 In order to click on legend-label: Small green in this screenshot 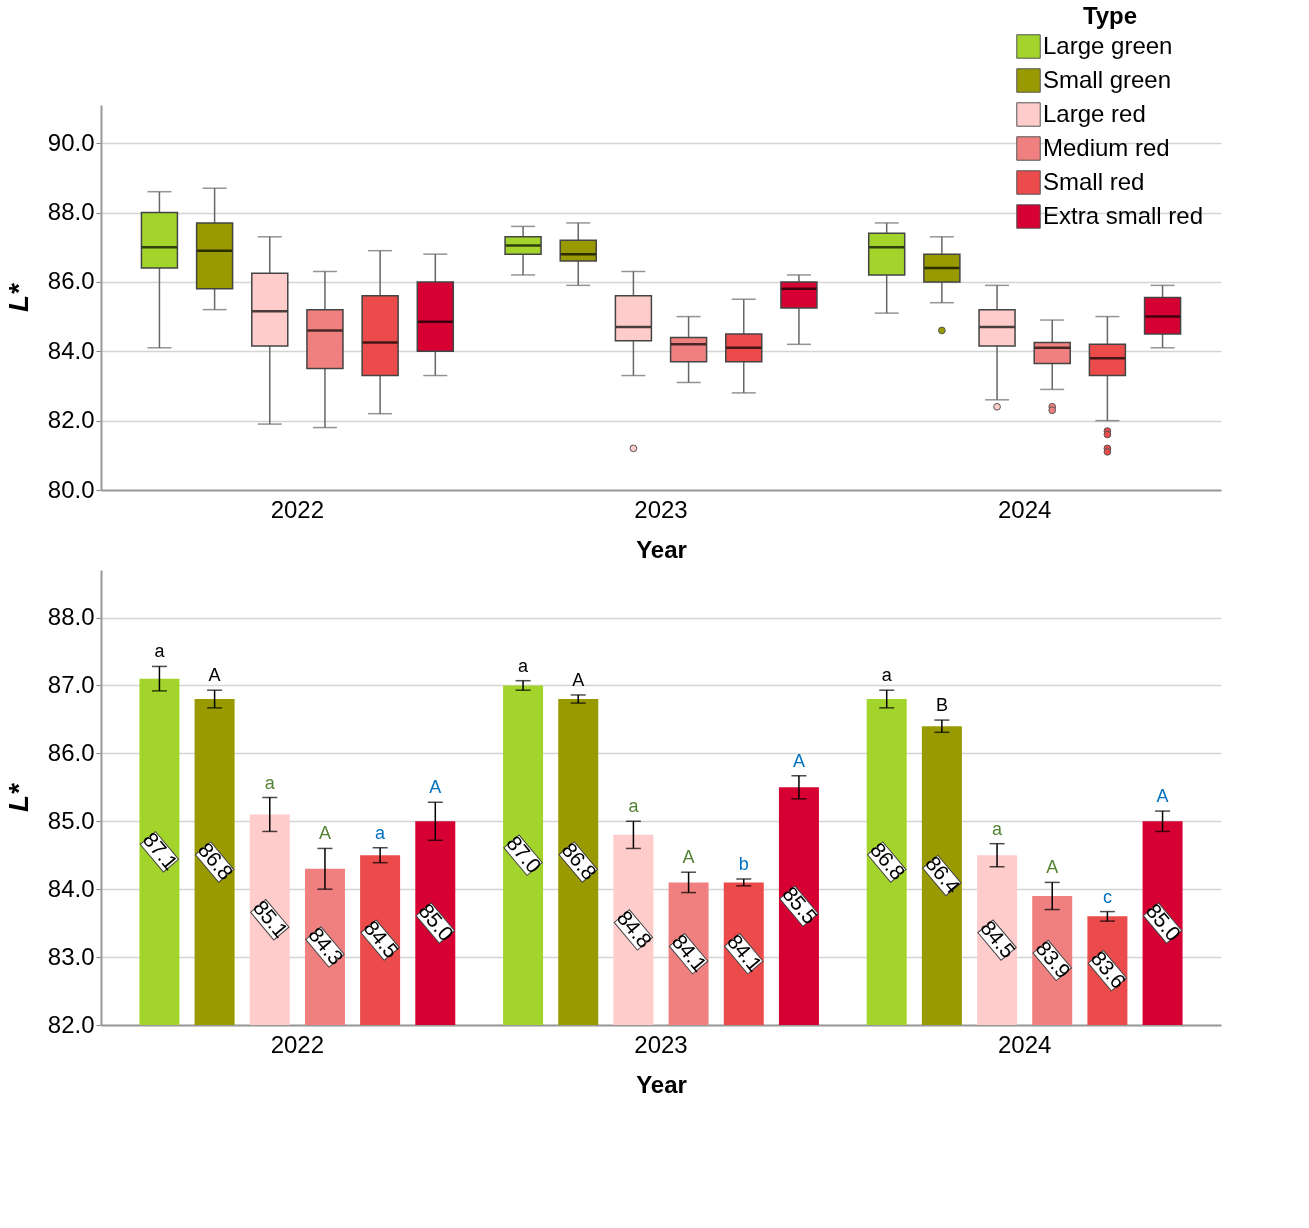, I will do `click(1107, 79)`.